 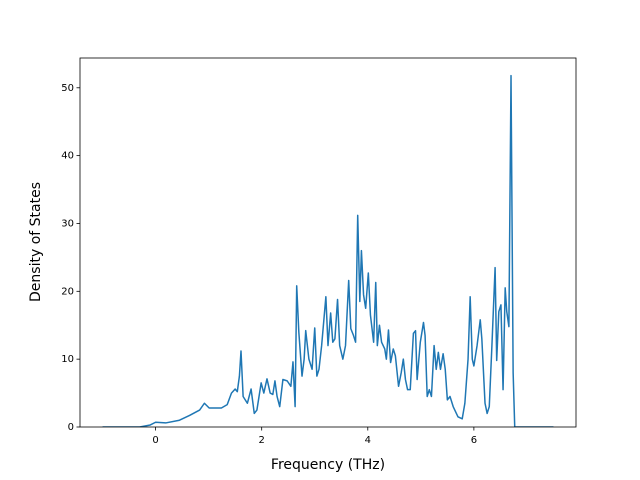 What do you see at coordinates (67, 359) in the screenshot?
I see `y-tick-label: 10` at bounding box center [67, 359].